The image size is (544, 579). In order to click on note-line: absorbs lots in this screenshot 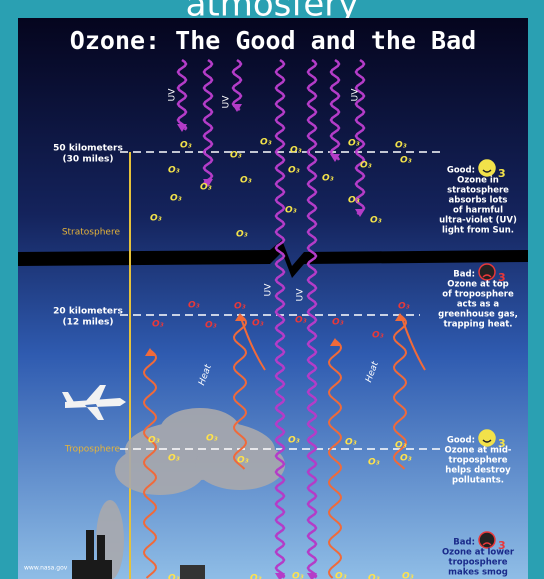, I will do `click(478, 201)`.